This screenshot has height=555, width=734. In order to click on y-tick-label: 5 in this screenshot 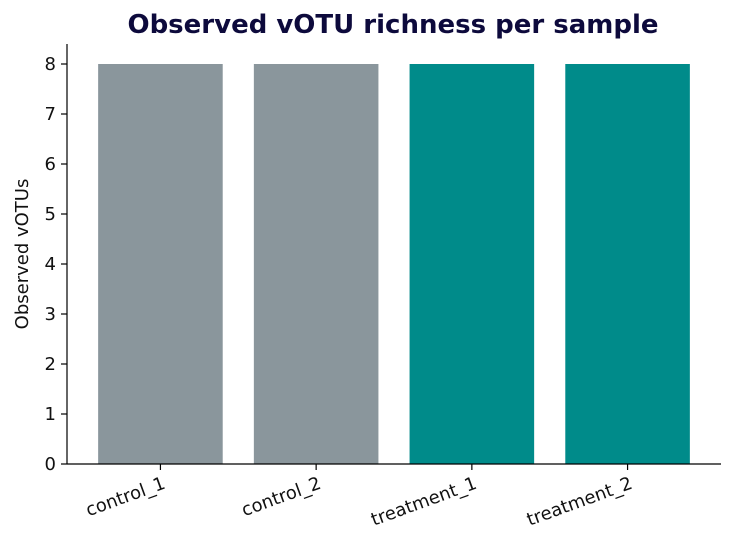, I will do `click(50, 214)`.